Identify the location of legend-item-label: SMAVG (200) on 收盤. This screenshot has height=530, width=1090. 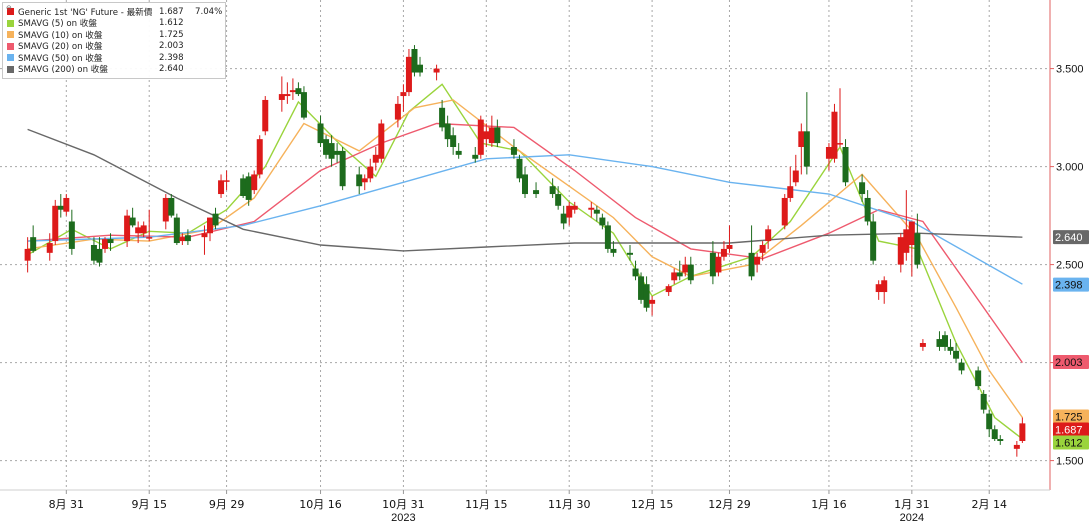
(63, 70).